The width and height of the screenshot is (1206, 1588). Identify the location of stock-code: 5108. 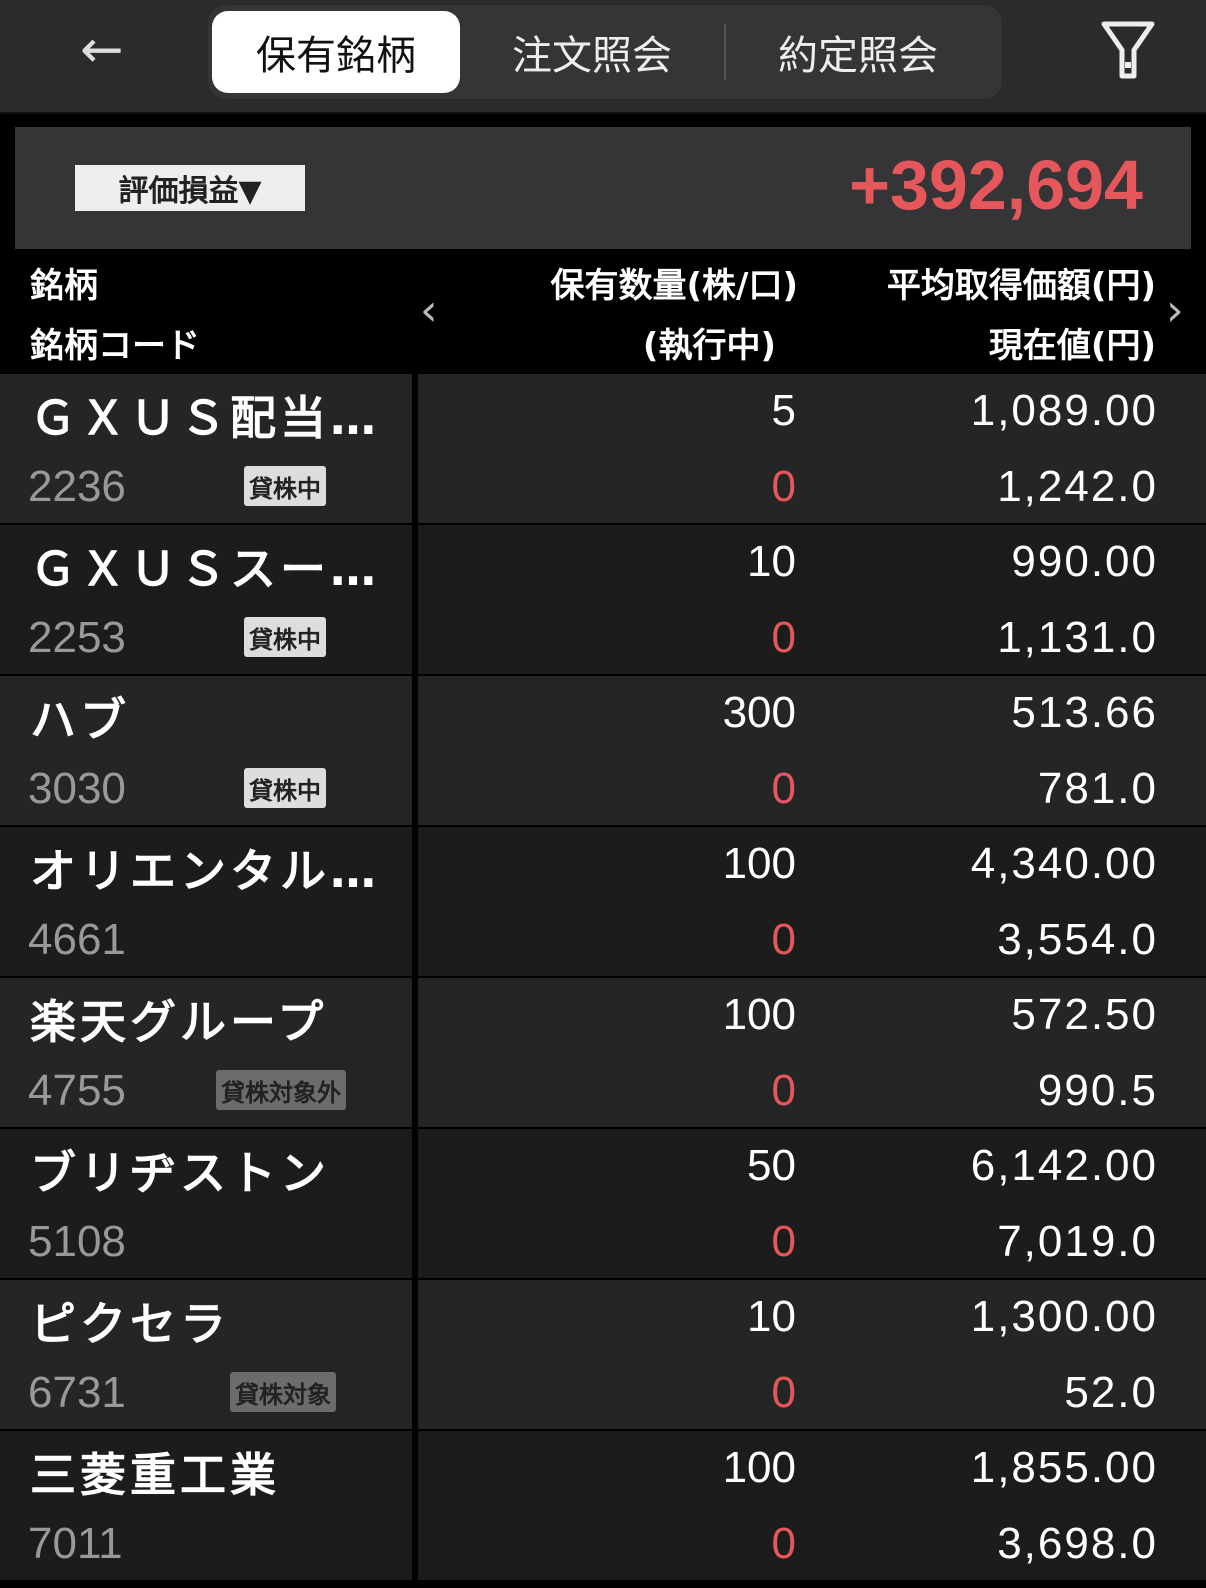
(77, 1241).